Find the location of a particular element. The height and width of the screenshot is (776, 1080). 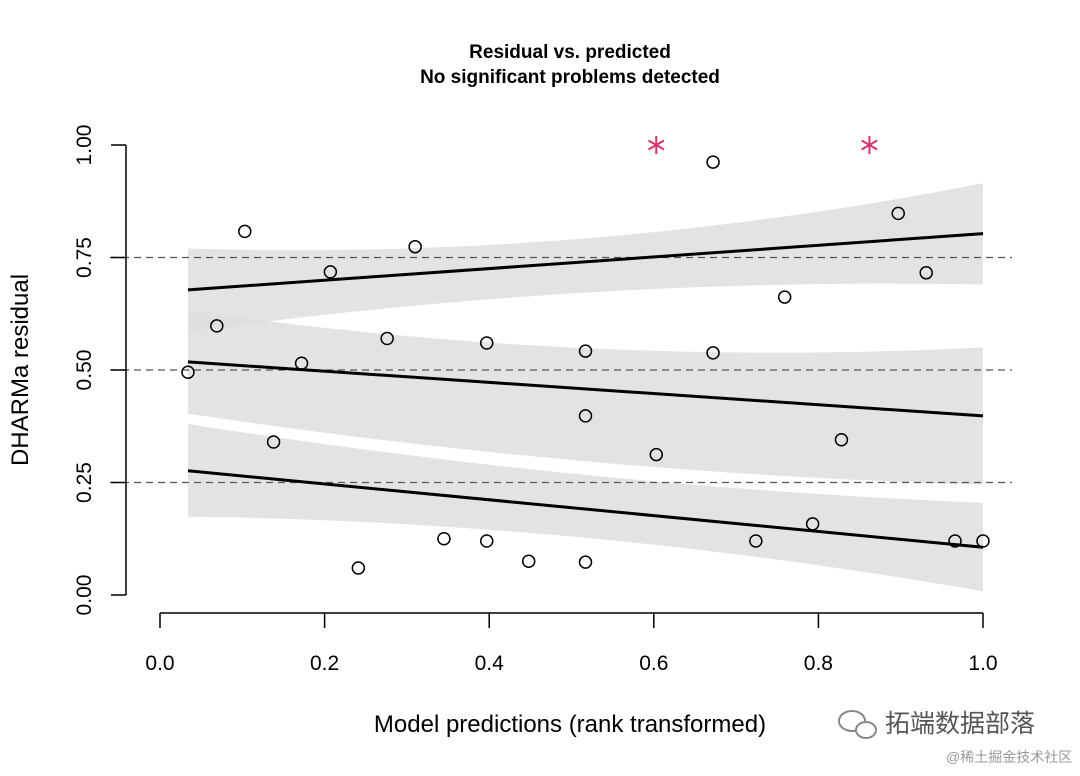

confidence-band-q0.75 is located at coordinates (585, 257).